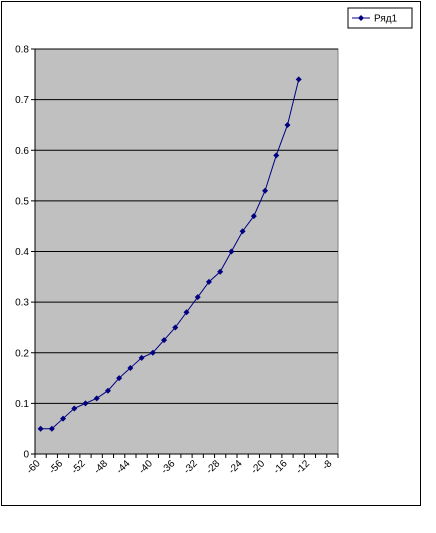 The width and height of the screenshot is (436, 533). What do you see at coordinates (26, 455) in the screenshot?
I see `y-tick-label: 0` at bounding box center [26, 455].